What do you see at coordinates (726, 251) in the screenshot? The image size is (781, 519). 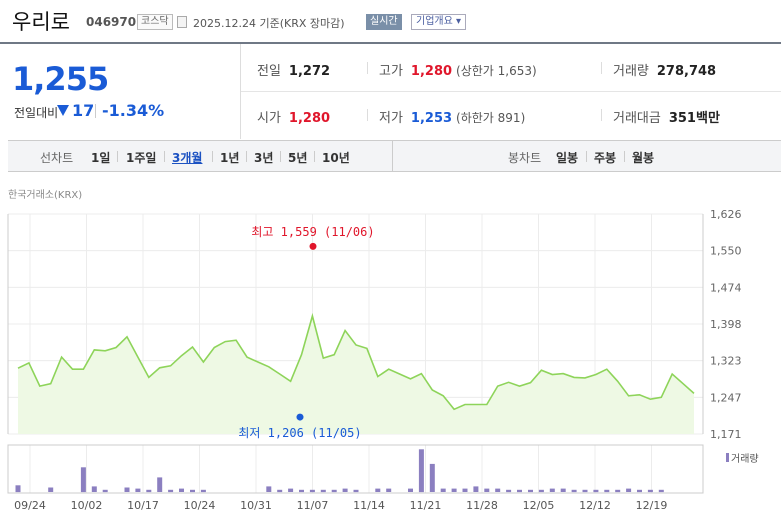 I see `y-tick-label: 1,550` at bounding box center [726, 251].